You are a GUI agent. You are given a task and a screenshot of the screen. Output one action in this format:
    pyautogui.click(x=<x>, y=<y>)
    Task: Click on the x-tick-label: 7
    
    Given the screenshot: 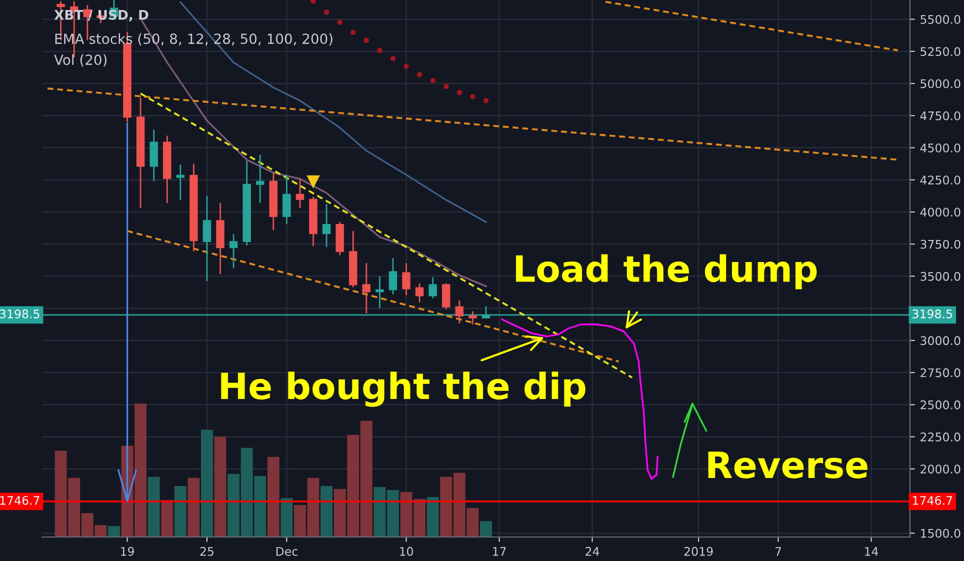 What is the action you would take?
    pyautogui.click(x=778, y=551)
    